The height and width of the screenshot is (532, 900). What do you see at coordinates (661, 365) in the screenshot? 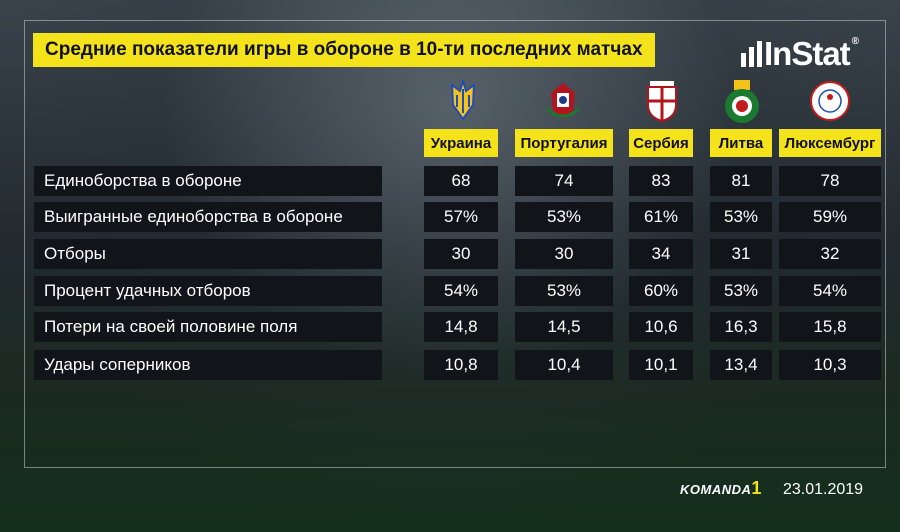
I see `value-cell: 10,1` at bounding box center [661, 365].